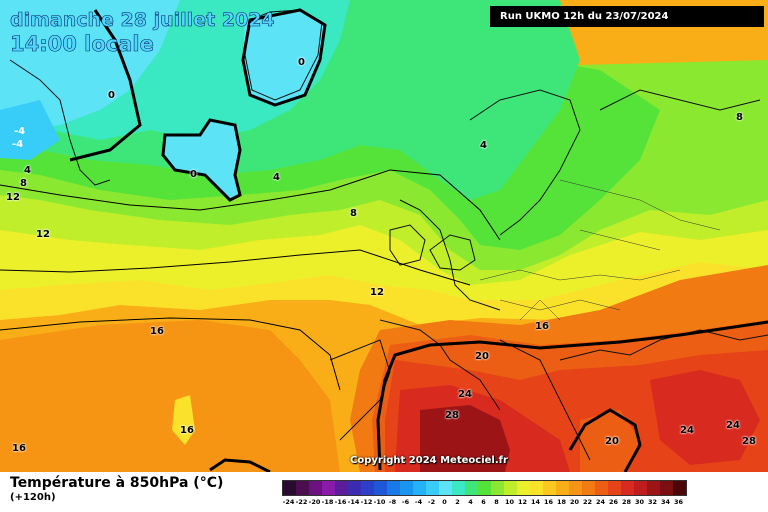  What do you see at coordinates (548, 502) in the screenshot?
I see `scale-tick-label: 16` at bounding box center [548, 502].